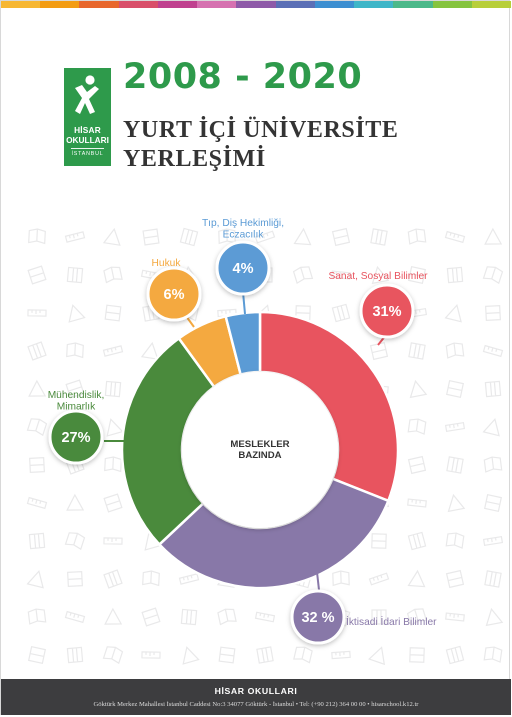  I want to click on percent-label-1: 32 %, so click(317, 618).